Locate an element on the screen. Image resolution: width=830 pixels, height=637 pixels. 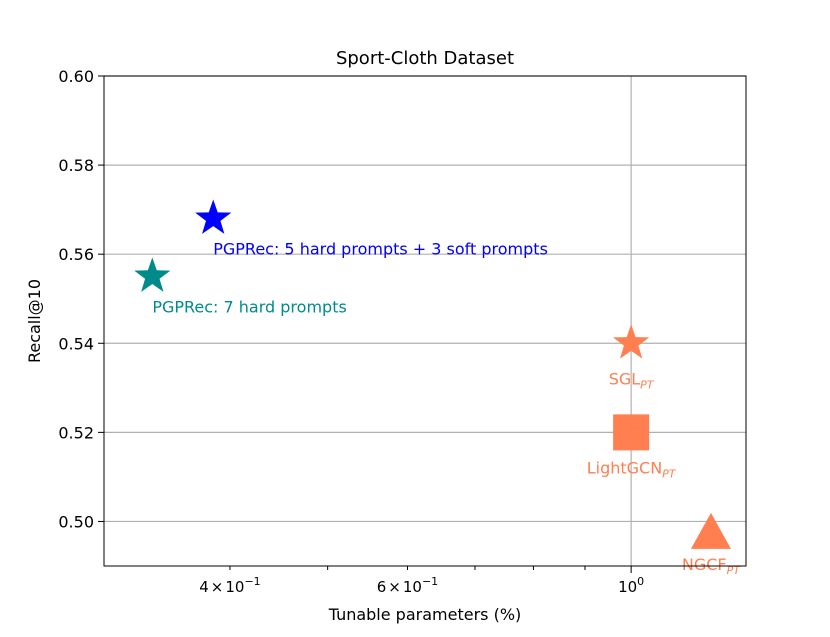
y-axis-label: Recall@10 is located at coordinates (34, 321).